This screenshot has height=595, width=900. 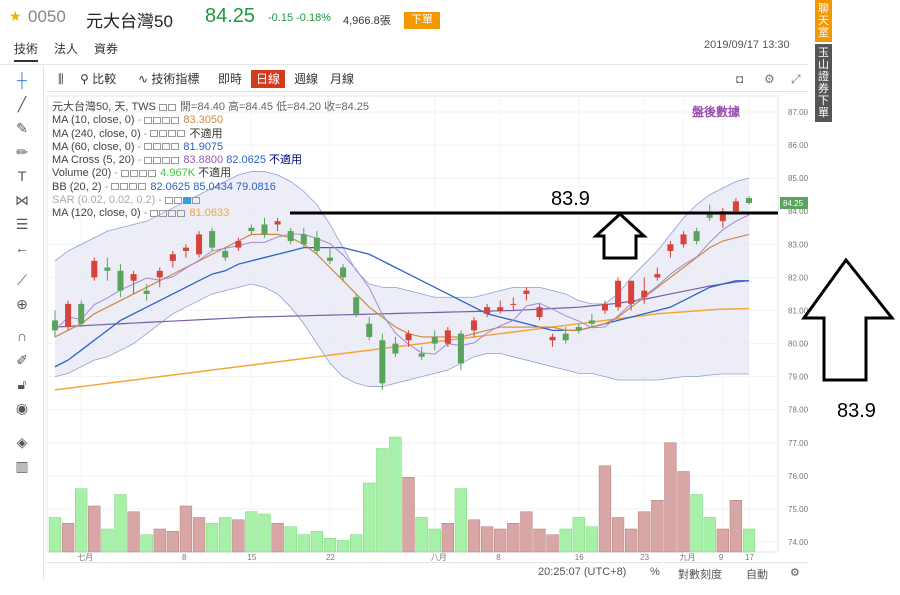 I want to click on drawing-toolbar: ┼ ╱ ✎ ✏ T ⋈ ☰ ← ⟋ ⊕ ∩ ✐ 🔓︎ ◉ ◈ ▥, so click(x=22, y=323).